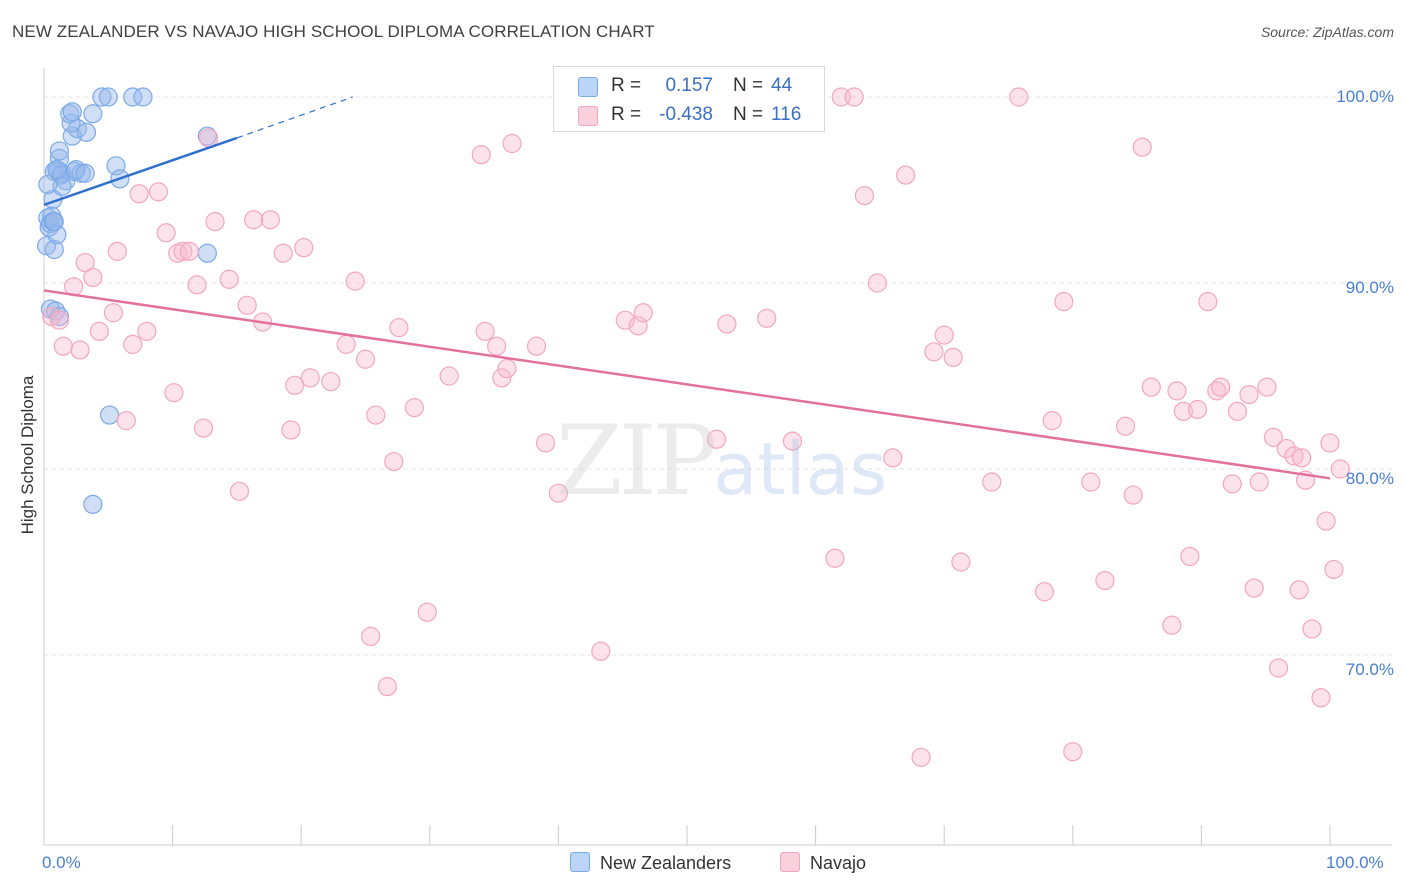  I want to click on stats-row-new-zealanders: R = 0.157 N = 44, so click(689, 86).